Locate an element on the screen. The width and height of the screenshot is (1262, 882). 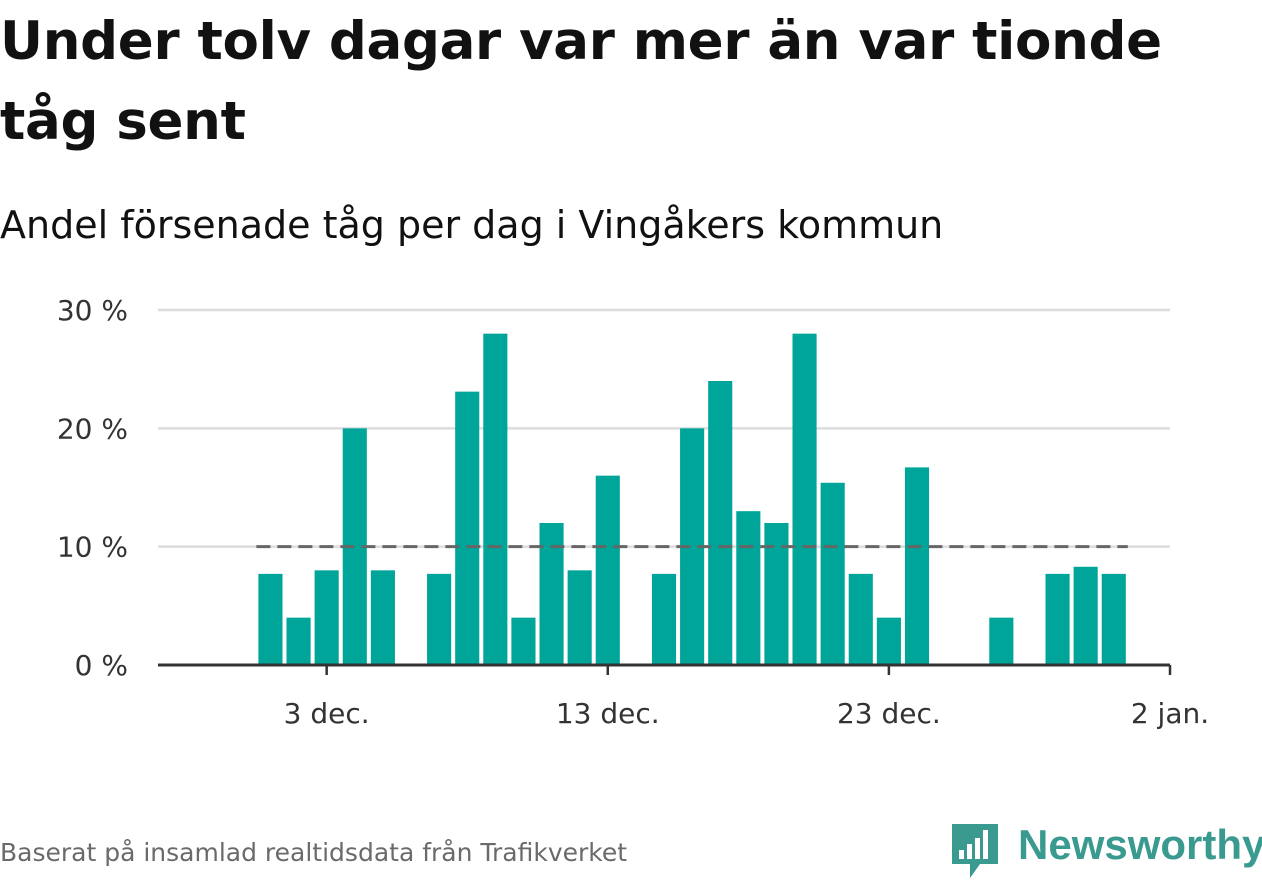
y-tick-label: 10 % is located at coordinates (92, 547).